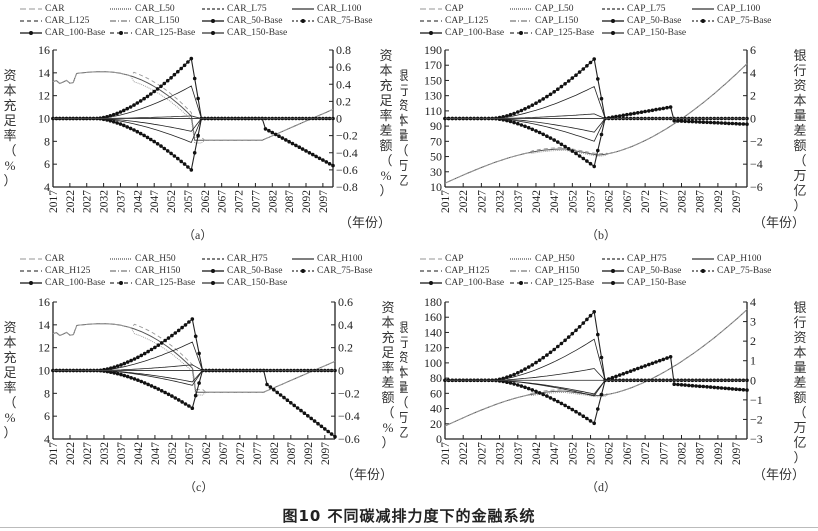  I want to click on legend-label: CAP_100-Base, so click(475, 33).